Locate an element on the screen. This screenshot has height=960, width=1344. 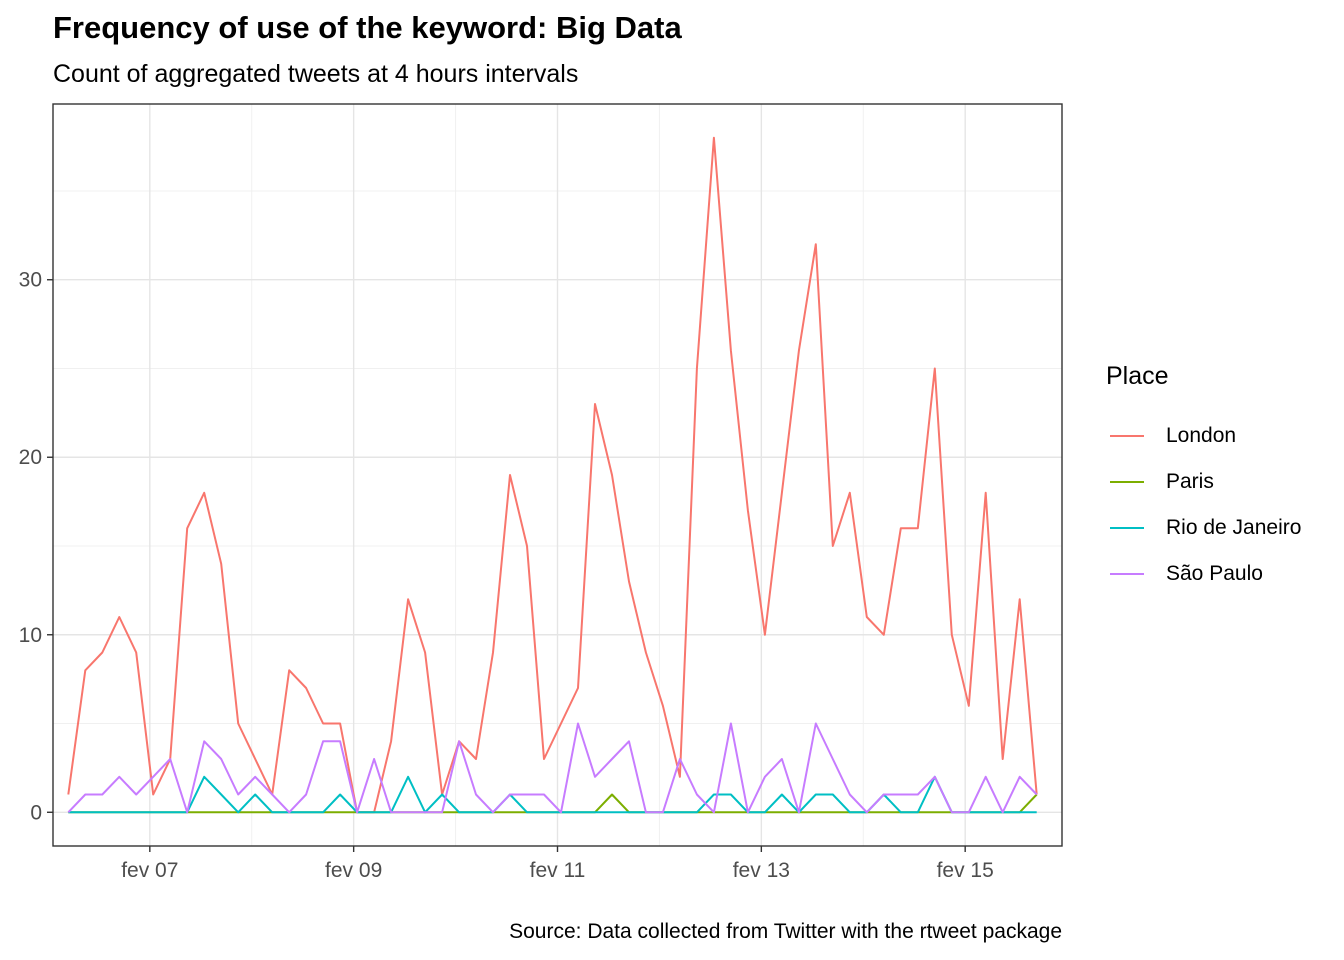
legend-key-london is located at coordinates (1127, 436).